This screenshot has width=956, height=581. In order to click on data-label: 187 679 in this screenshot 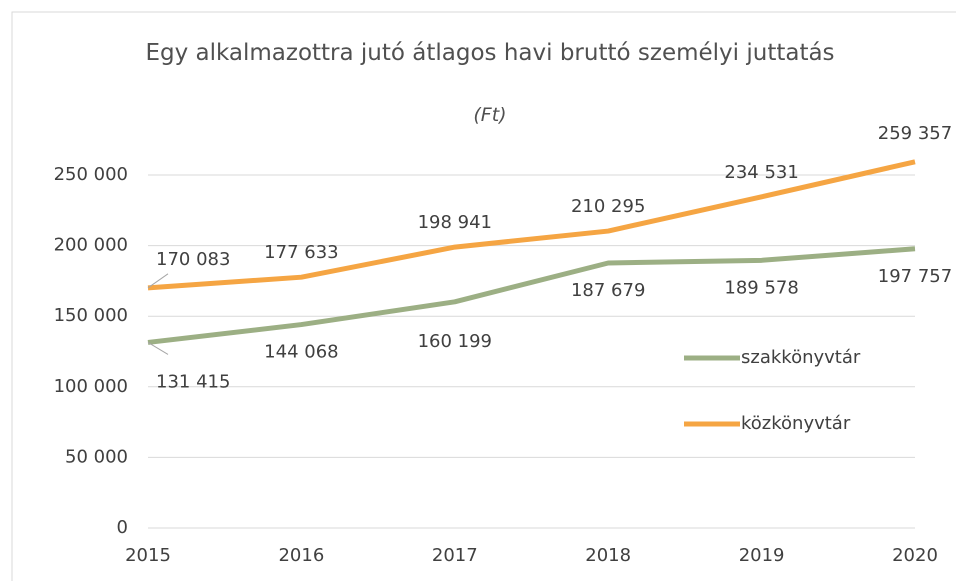, I will do `click(608, 290)`.